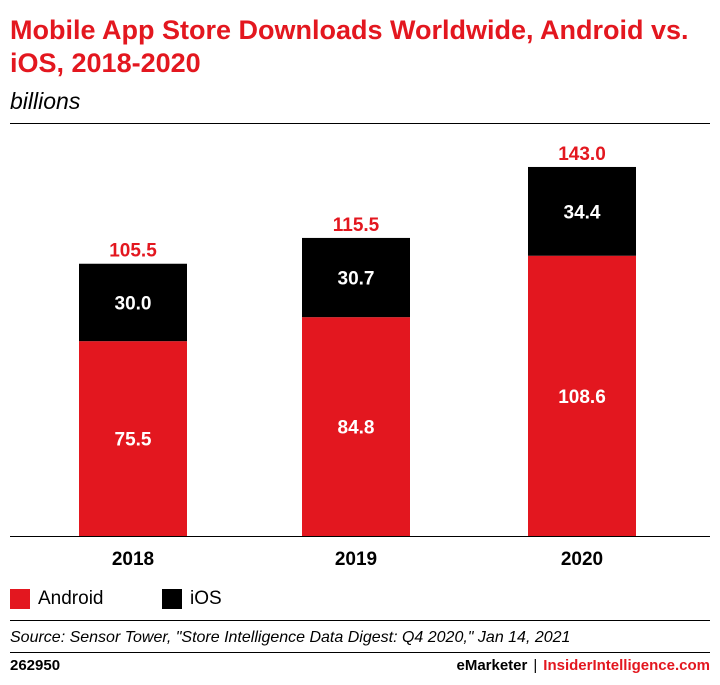  What do you see at coordinates (206, 598) in the screenshot?
I see `legend-label-ios: iOS` at bounding box center [206, 598].